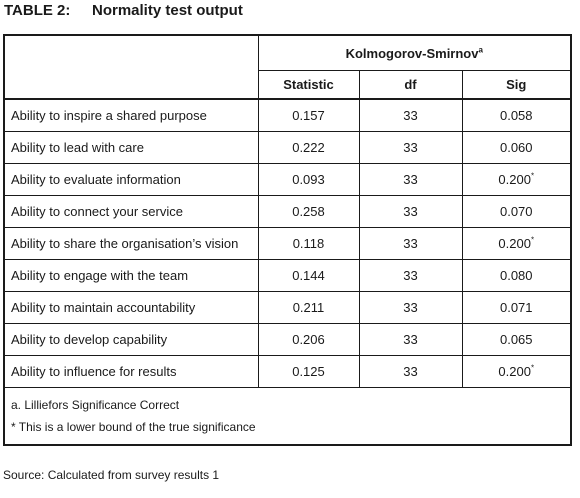 The width and height of the screenshot is (580, 498). Describe the element at coordinates (167, 10) in the screenshot. I see `table-caption: Normality test output` at that location.